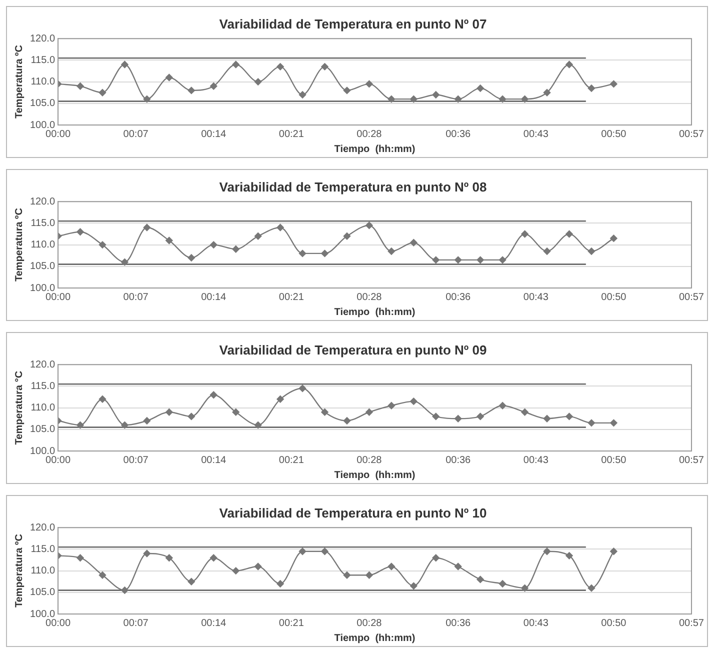 The image size is (713, 658). I want to click on y-tick-label: 100.0, so click(43, 288).